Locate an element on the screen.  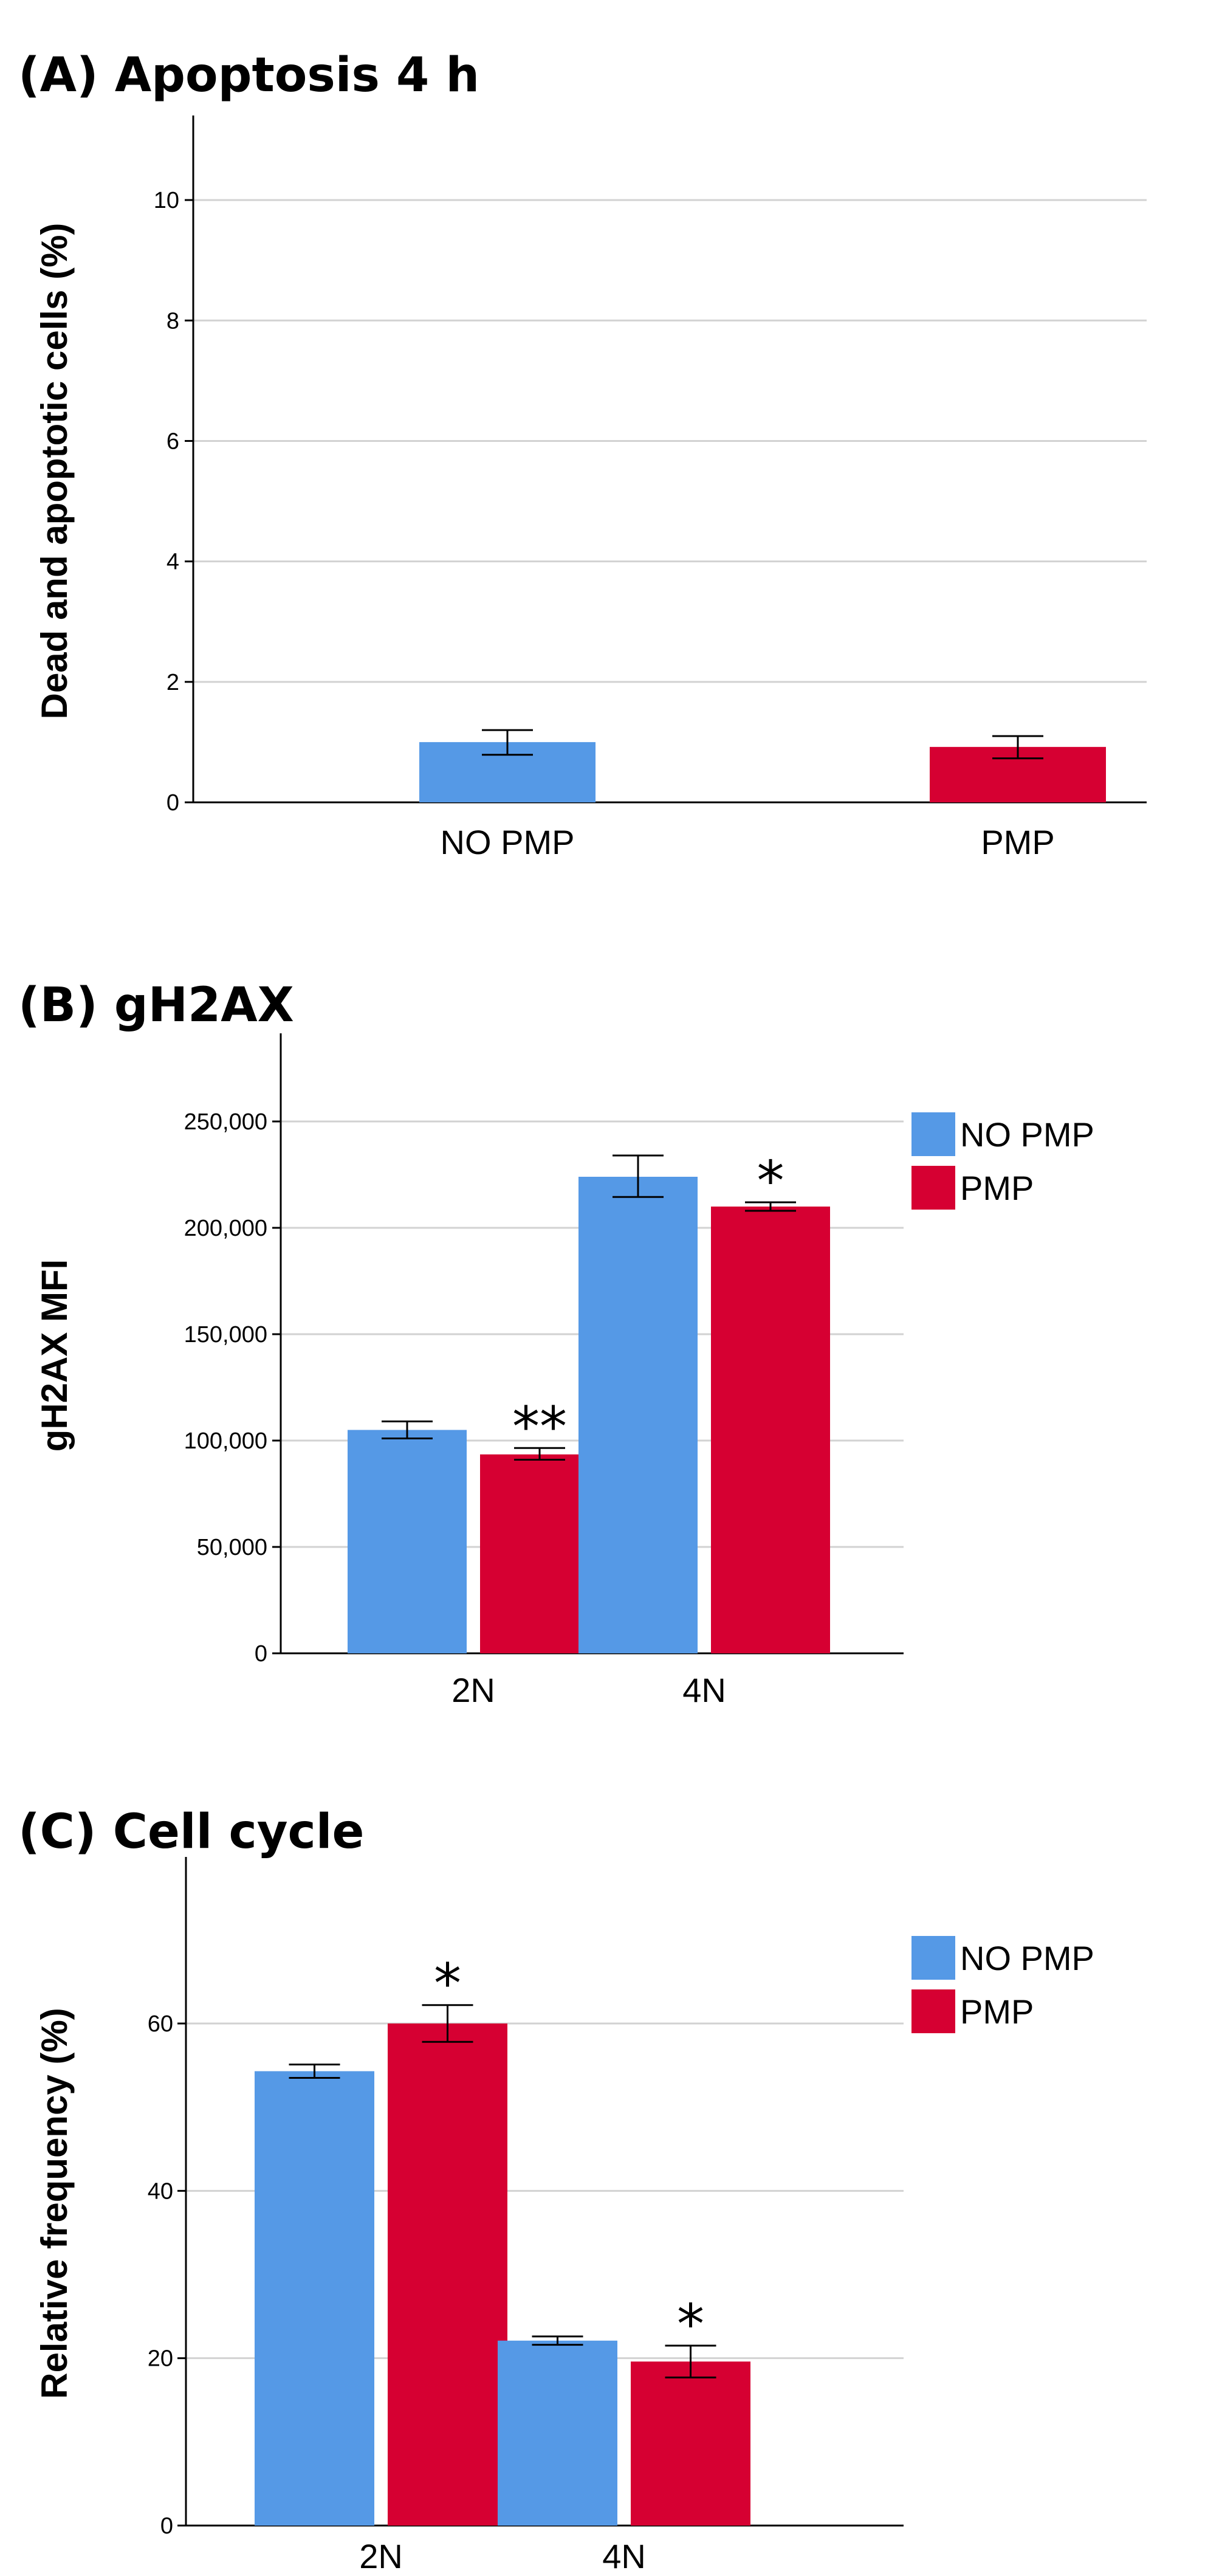
panel-c-title: (C) Cell cycle is located at coordinates (191, 1832).